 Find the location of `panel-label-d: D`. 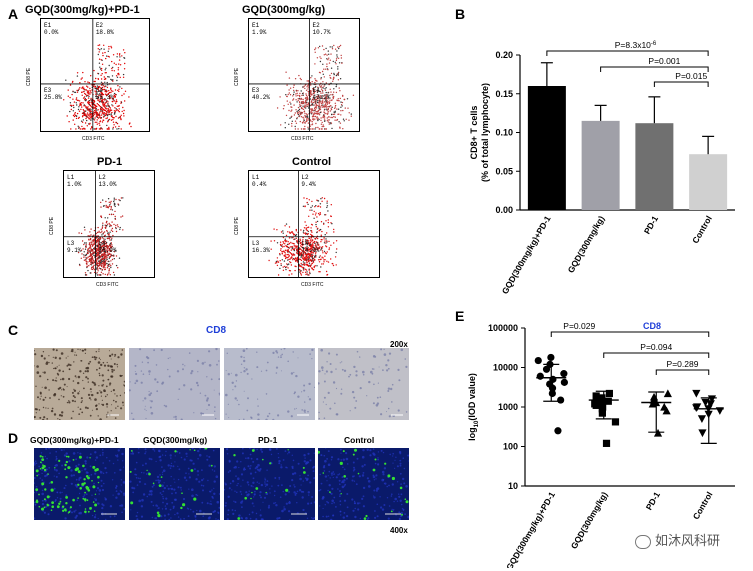

panel-label-d: D is located at coordinates (13, 438).